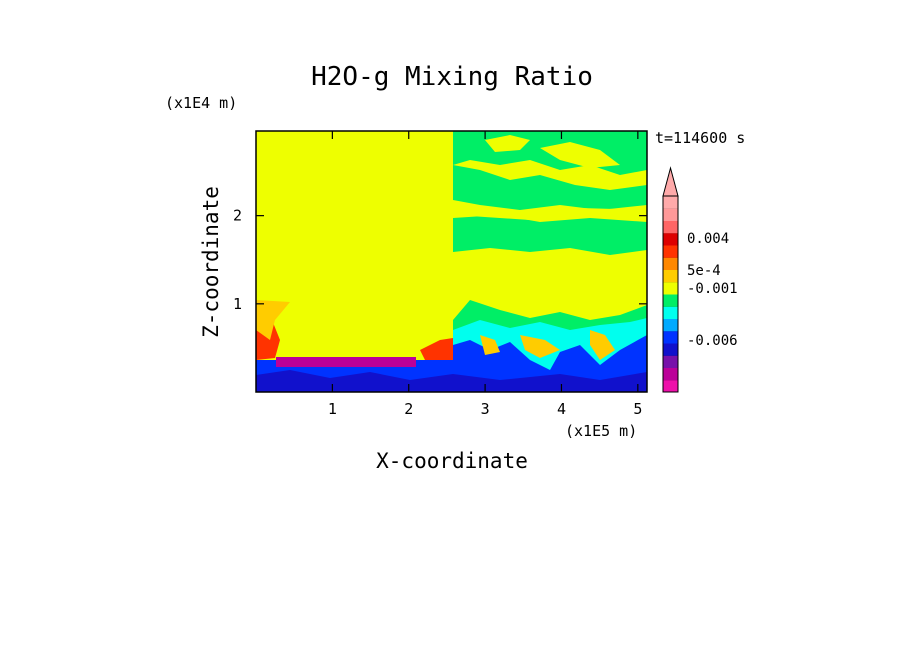 The width and height of the screenshot is (904, 658). I want to click on x-tick-label: 3, so click(485, 409).